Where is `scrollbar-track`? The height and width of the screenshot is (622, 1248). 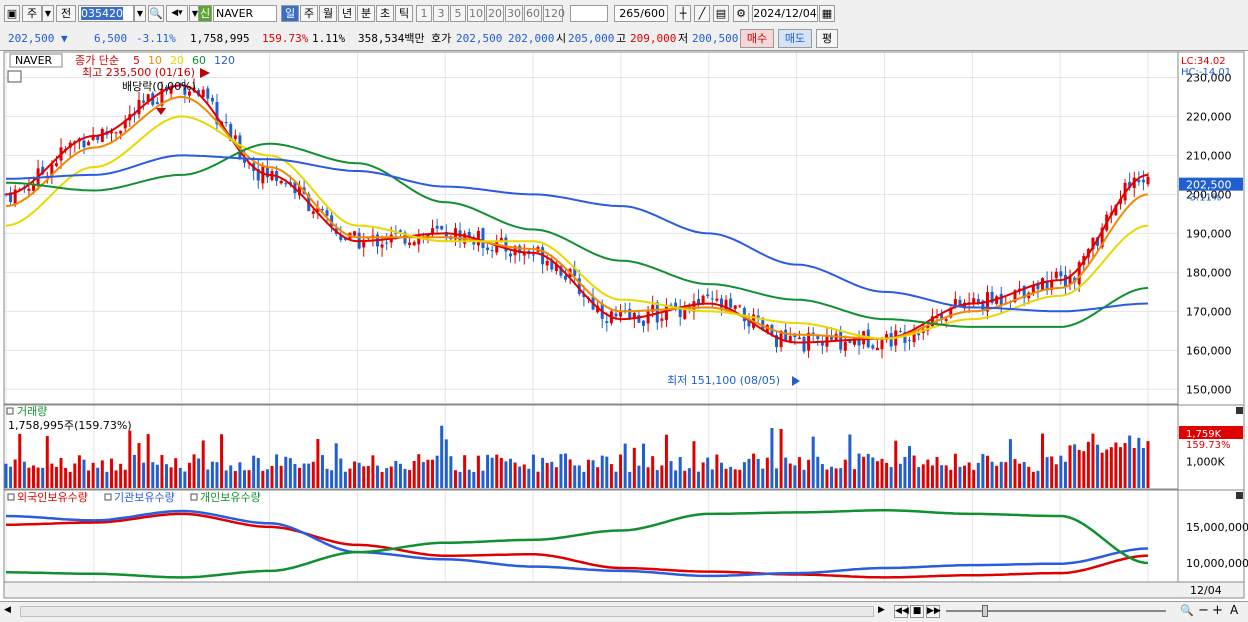 scrollbar-track is located at coordinates (447, 611).